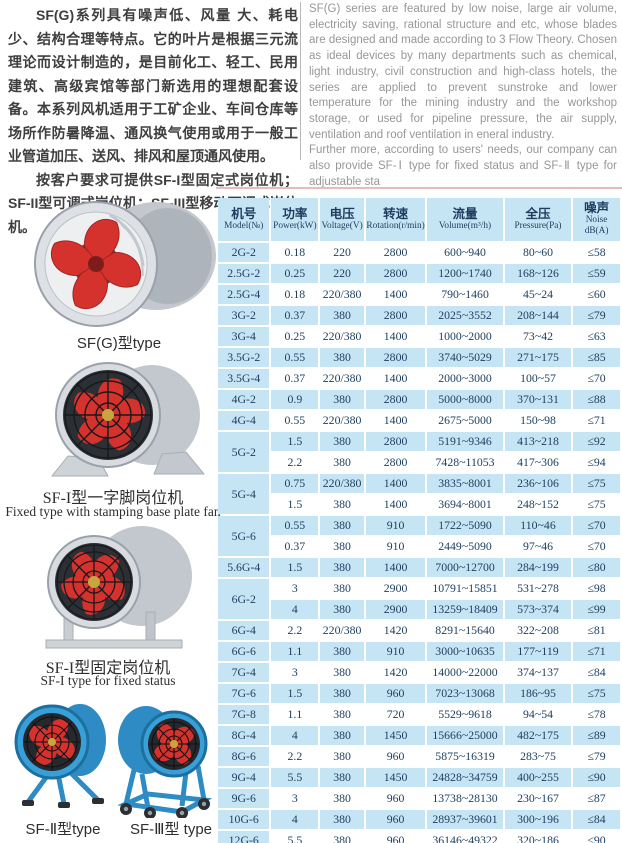 The height and width of the screenshot is (843, 622). What do you see at coordinates (538, 420) in the screenshot?
I see `pressure-cell: 150~98` at bounding box center [538, 420].